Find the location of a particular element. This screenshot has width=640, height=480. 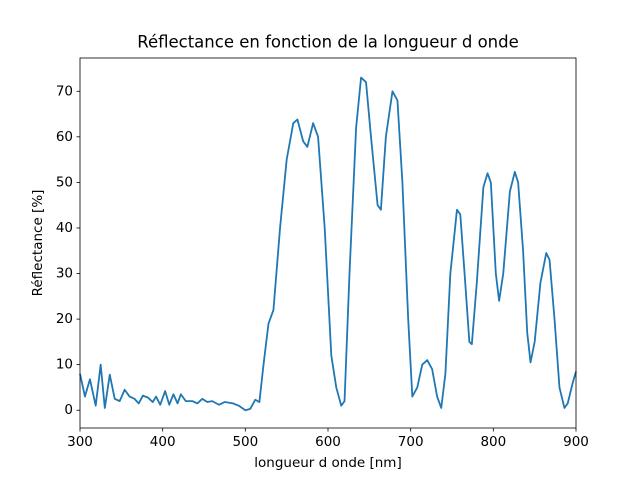

x-tick-label: 400 is located at coordinates (163, 442).